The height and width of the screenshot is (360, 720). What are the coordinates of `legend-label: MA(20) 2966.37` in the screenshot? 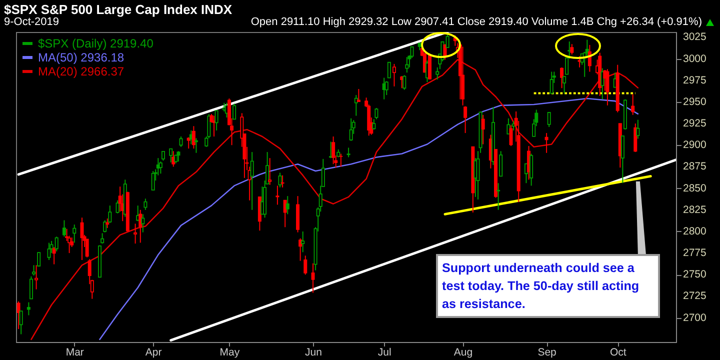 It's located at (81, 71).